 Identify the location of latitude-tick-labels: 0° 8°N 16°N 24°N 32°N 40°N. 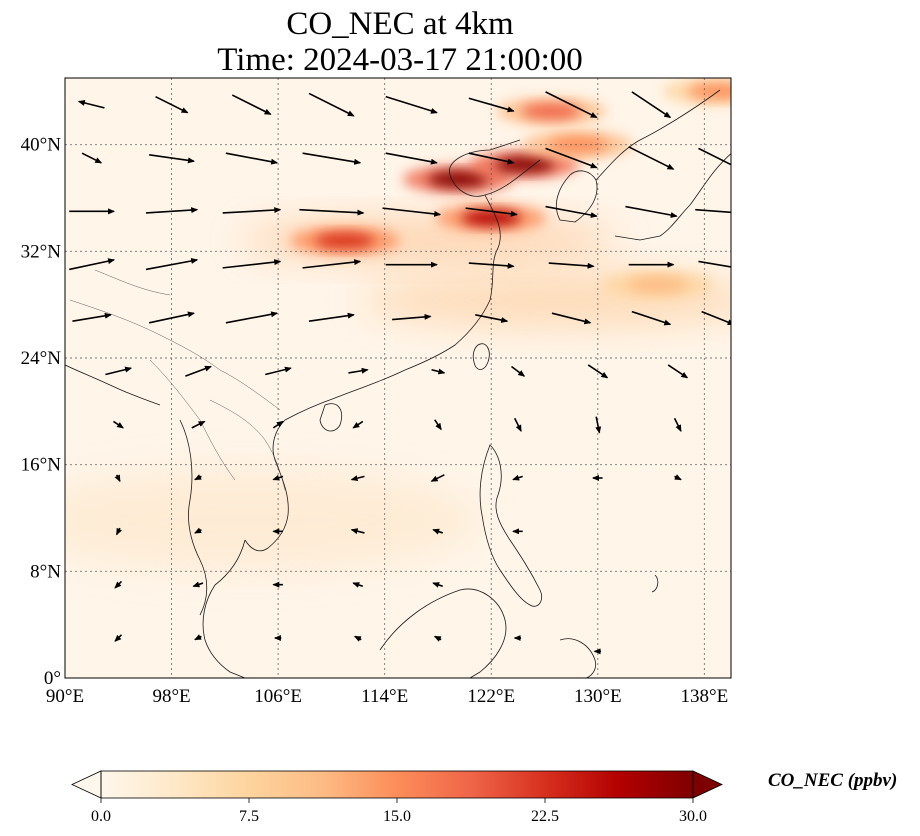
(41, 412).